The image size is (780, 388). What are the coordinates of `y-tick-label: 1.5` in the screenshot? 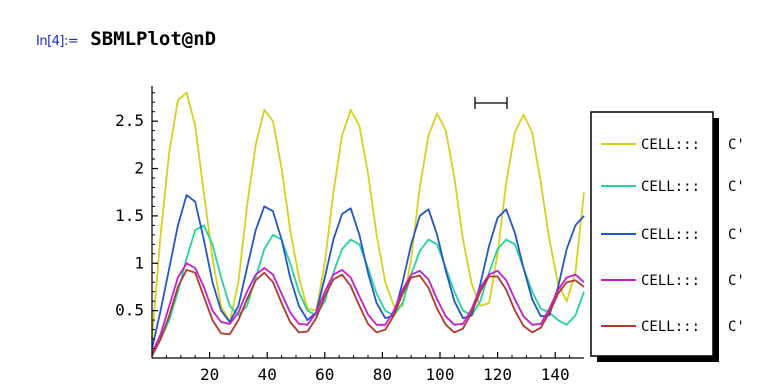 It's located at (129, 215).